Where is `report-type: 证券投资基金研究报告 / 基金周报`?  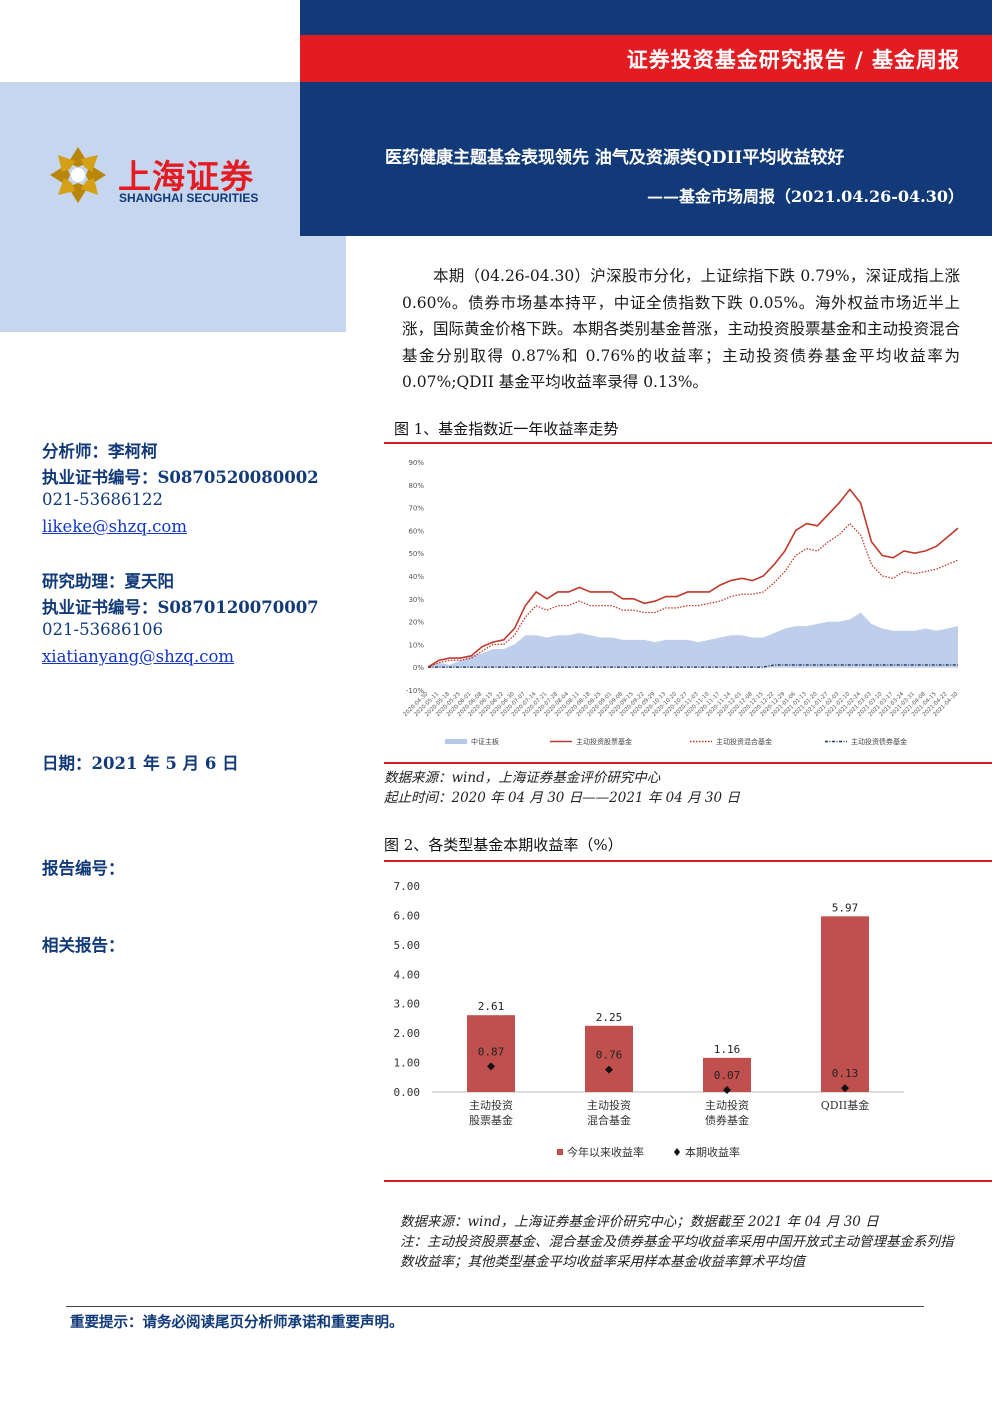 report-type: 证券投资基金研究报告 / 基金周报 is located at coordinates (793, 59).